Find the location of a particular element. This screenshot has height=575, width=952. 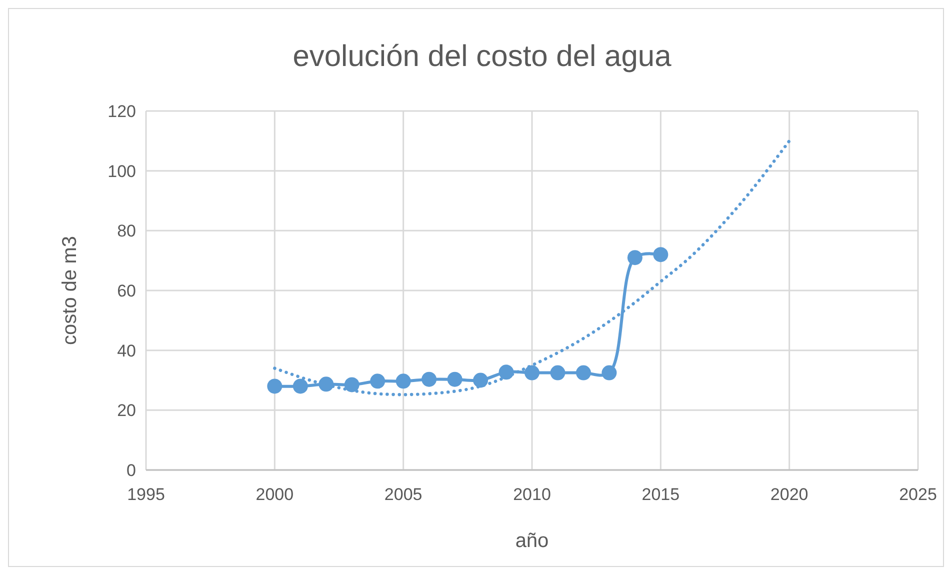

x-tick-label: 2025 is located at coordinates (918, 494).